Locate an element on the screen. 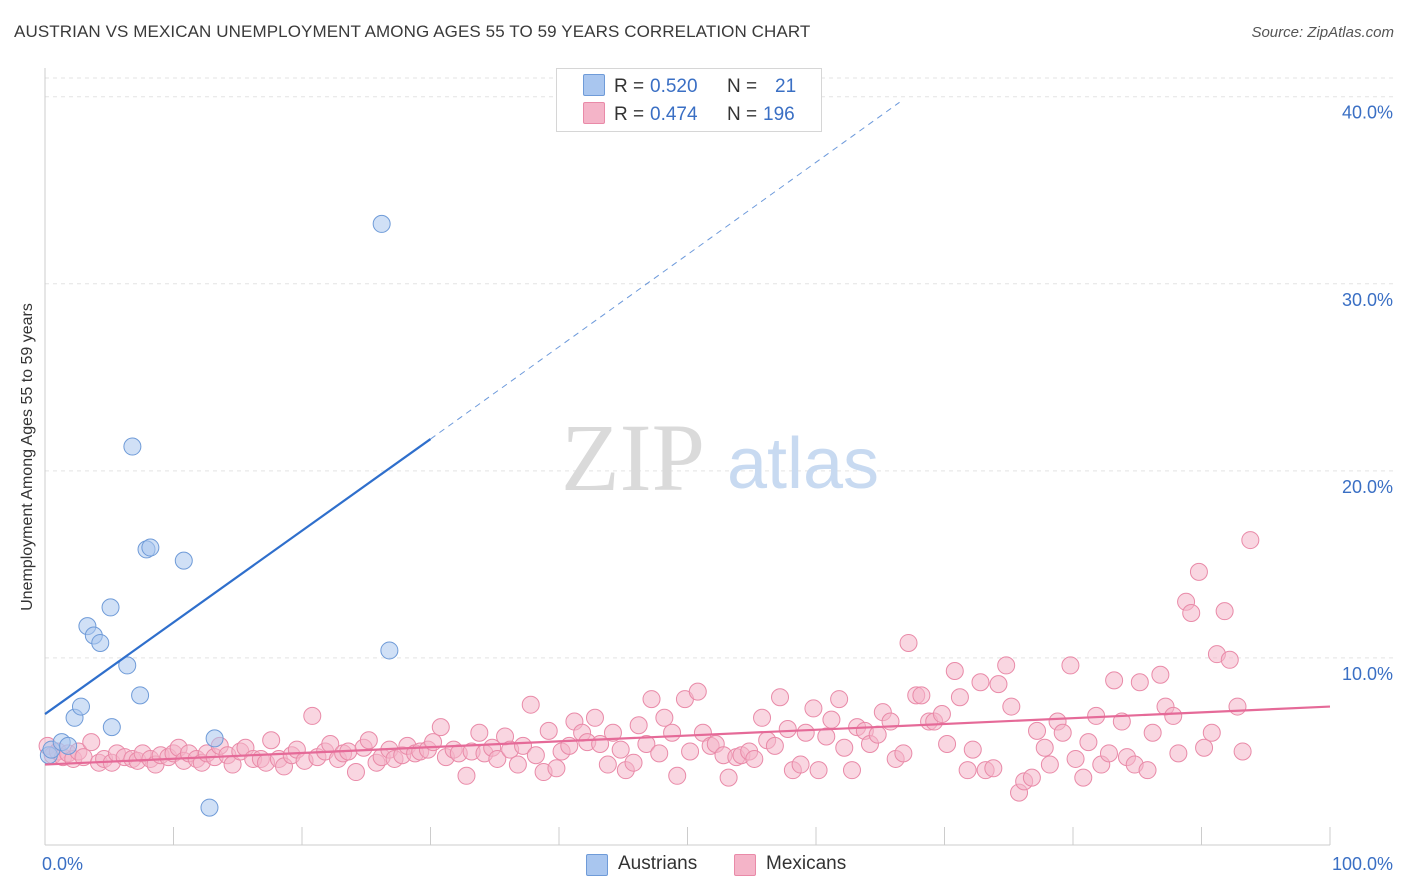 This screenshot has height=892, width=1406. correlation-legend: R = 0.520 N = 21 R = 0.474 N = 196 is located at coordinates (689, 100).